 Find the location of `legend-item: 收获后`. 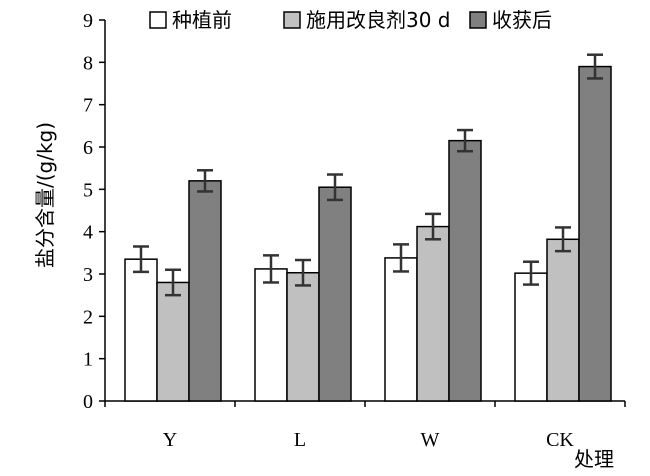

legend-item: 收获后 is located at coordinates (510, 20).